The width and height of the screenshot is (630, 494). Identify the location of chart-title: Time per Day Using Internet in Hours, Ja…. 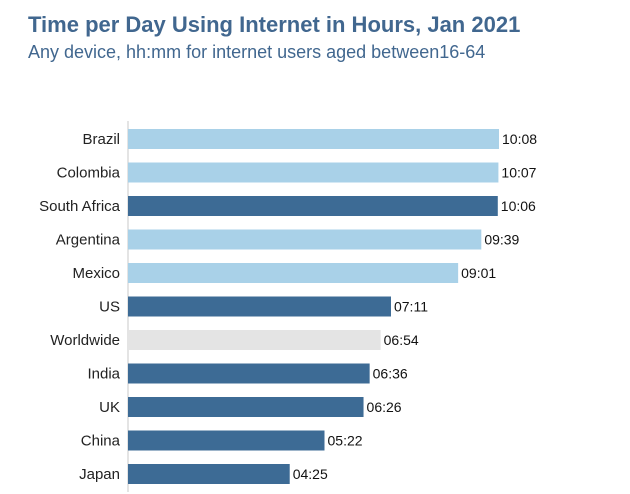
(274, 24).